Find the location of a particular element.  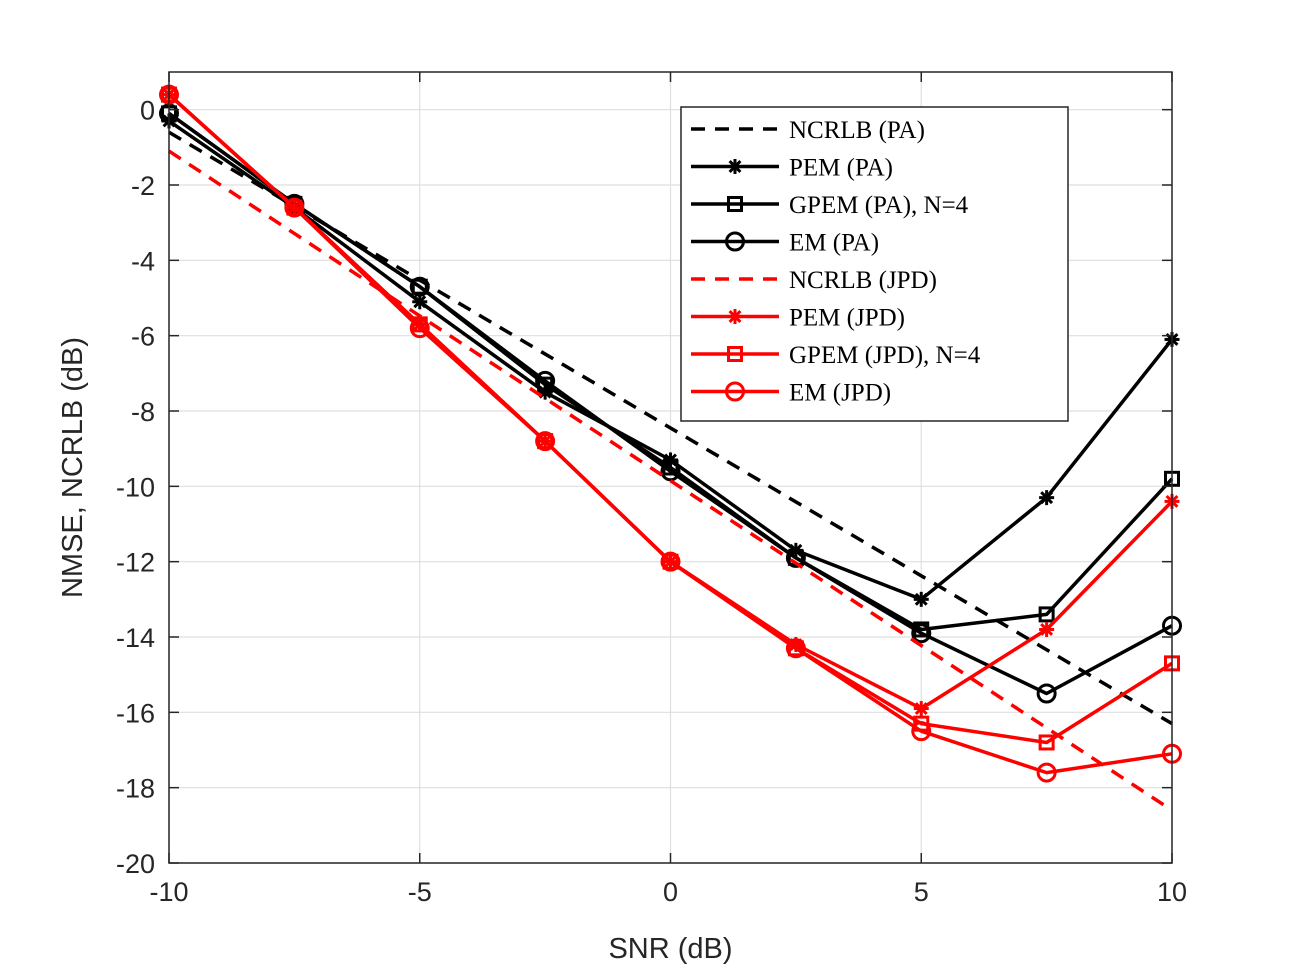

y-tick-label: -14 is located at coordinates (135, 638).